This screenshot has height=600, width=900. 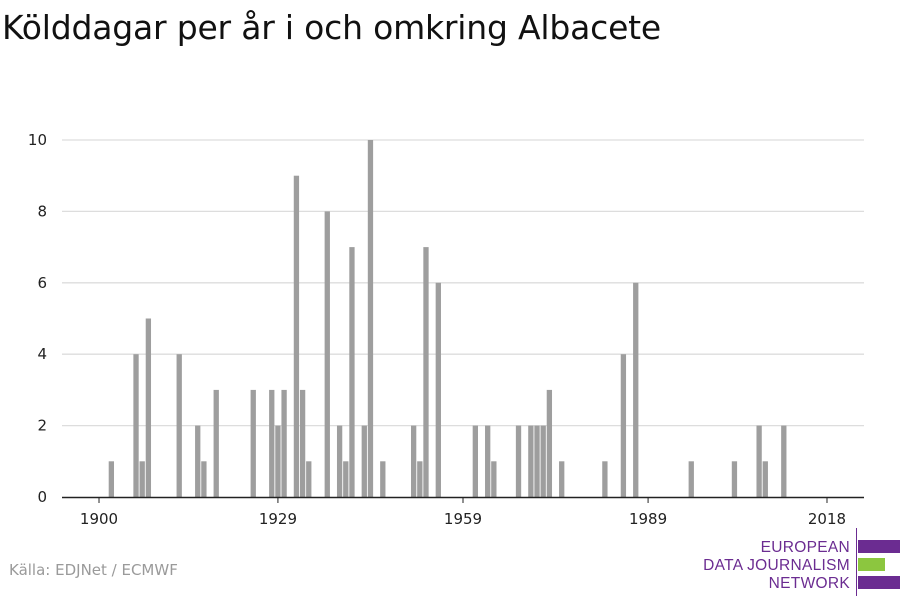 I want to click on y-tick-label: 6, so click(x=42, y=283).